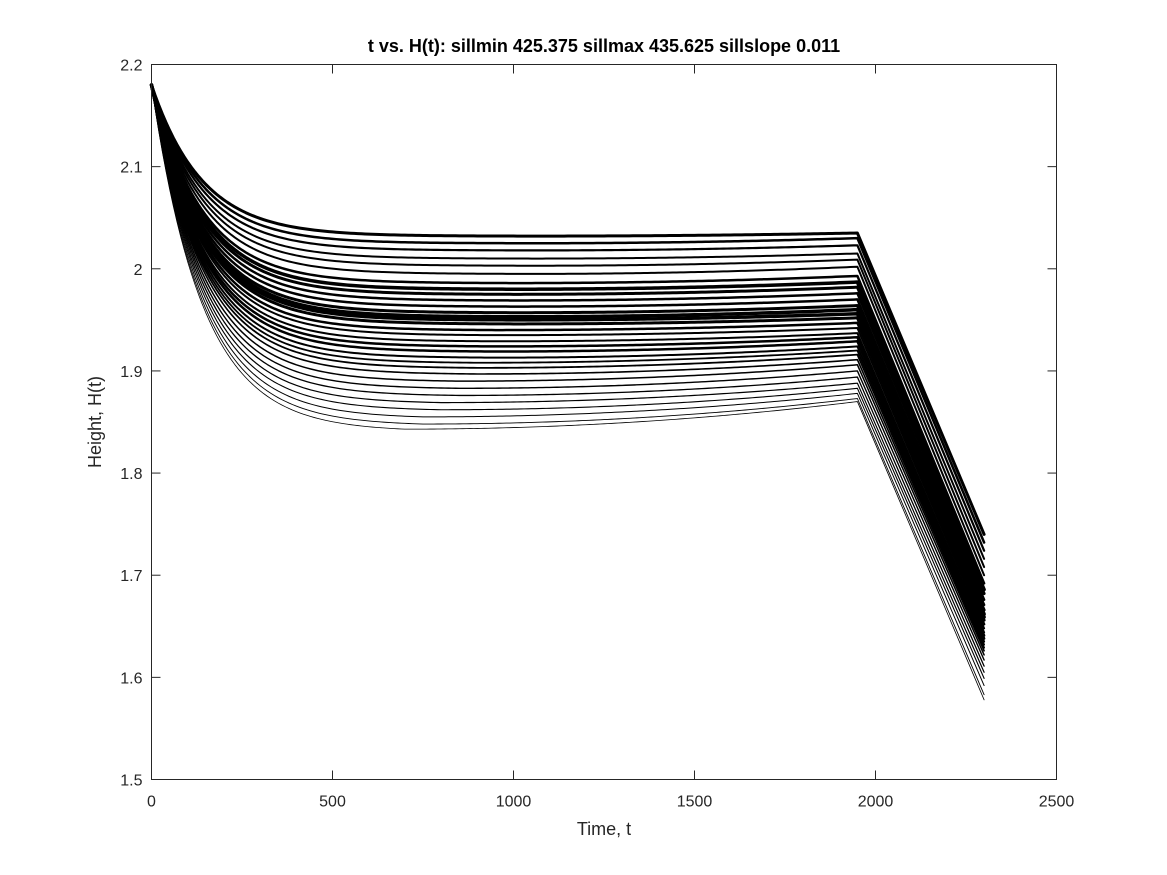 This screenshot has width=1167, height=875. What do you see at coordinates (131, 781) in the screenshot?
I see `y-tick-label: 1.5` at bounding box center [131, 781].